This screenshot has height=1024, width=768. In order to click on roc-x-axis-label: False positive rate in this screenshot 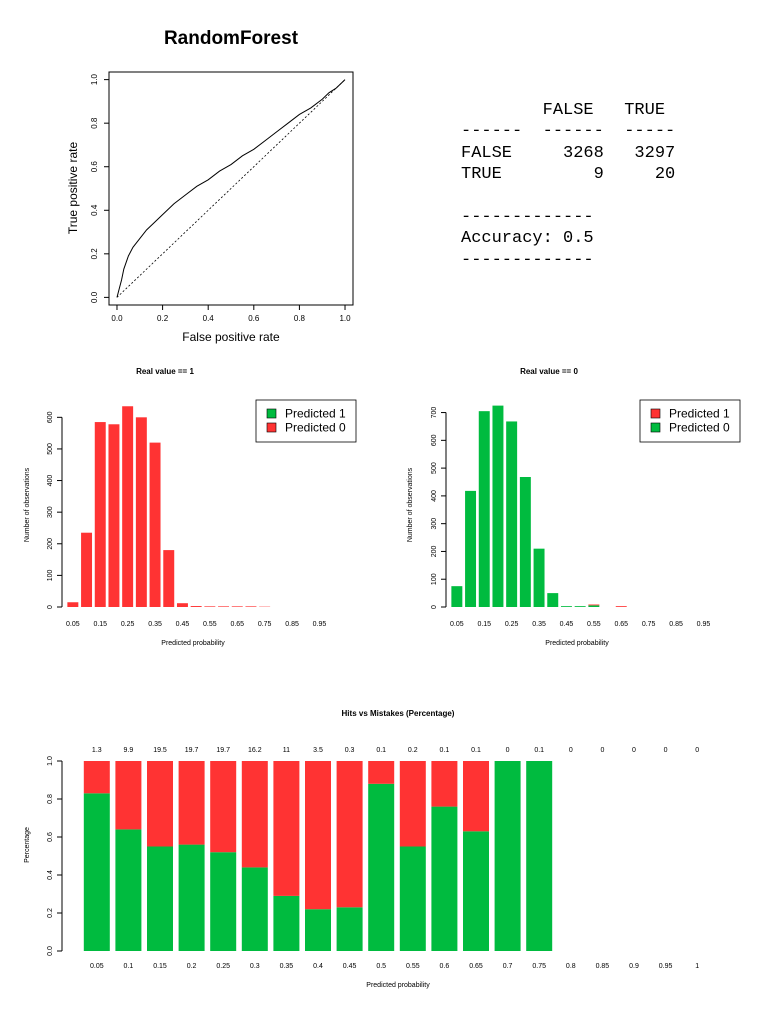, I will do `click(231, 337)`.